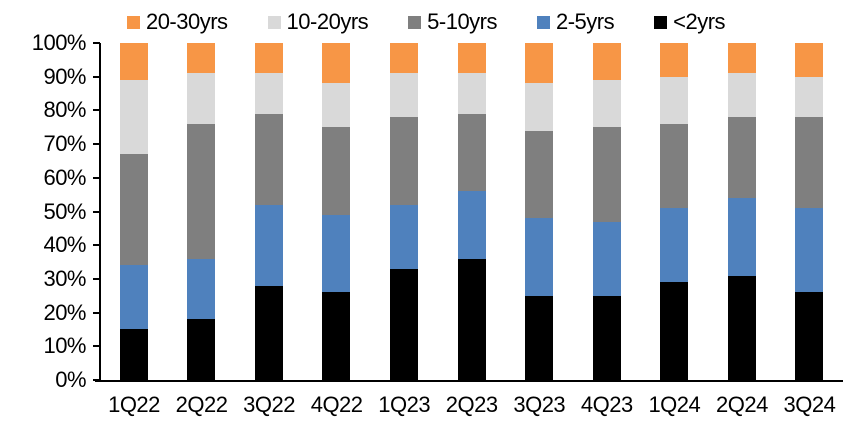 Image resolution: width=852 pixels, height=431 pixels. I want to click on x-axis-tick-label: 1Q23, so click(404, 404).